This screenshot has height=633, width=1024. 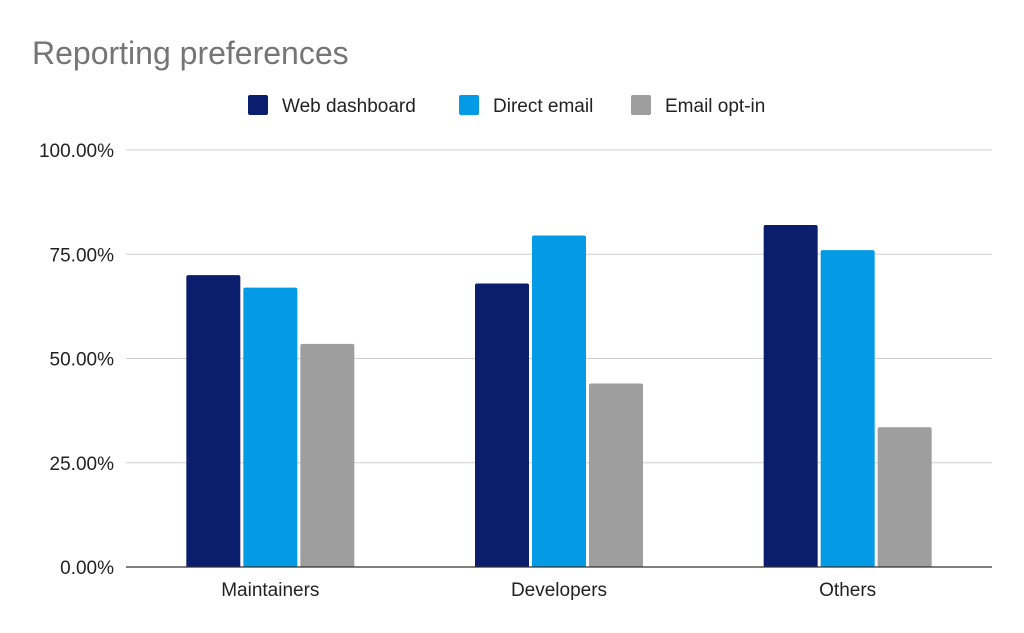 What do you see at coordinates (904, 497) in the screenshot?
I see `bar-email-opt-in-others` at bounding box center [904, 497].